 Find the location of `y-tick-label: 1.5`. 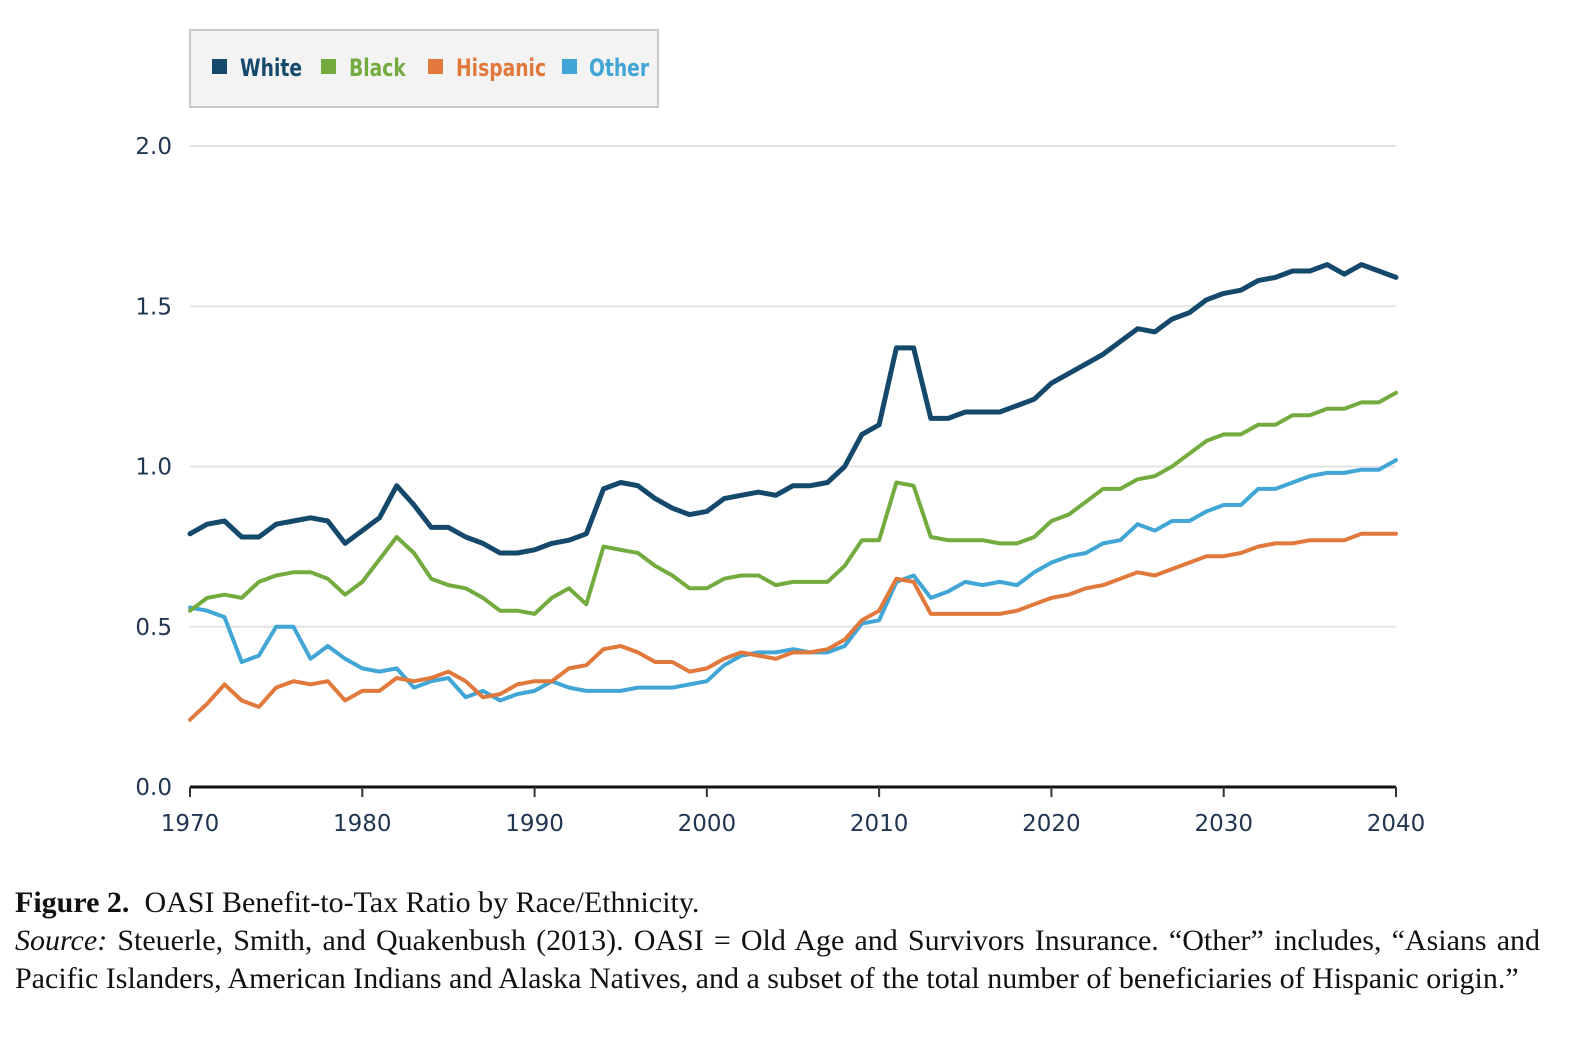

y-tick-label: 1.5 is located at coordinates (153, 307).